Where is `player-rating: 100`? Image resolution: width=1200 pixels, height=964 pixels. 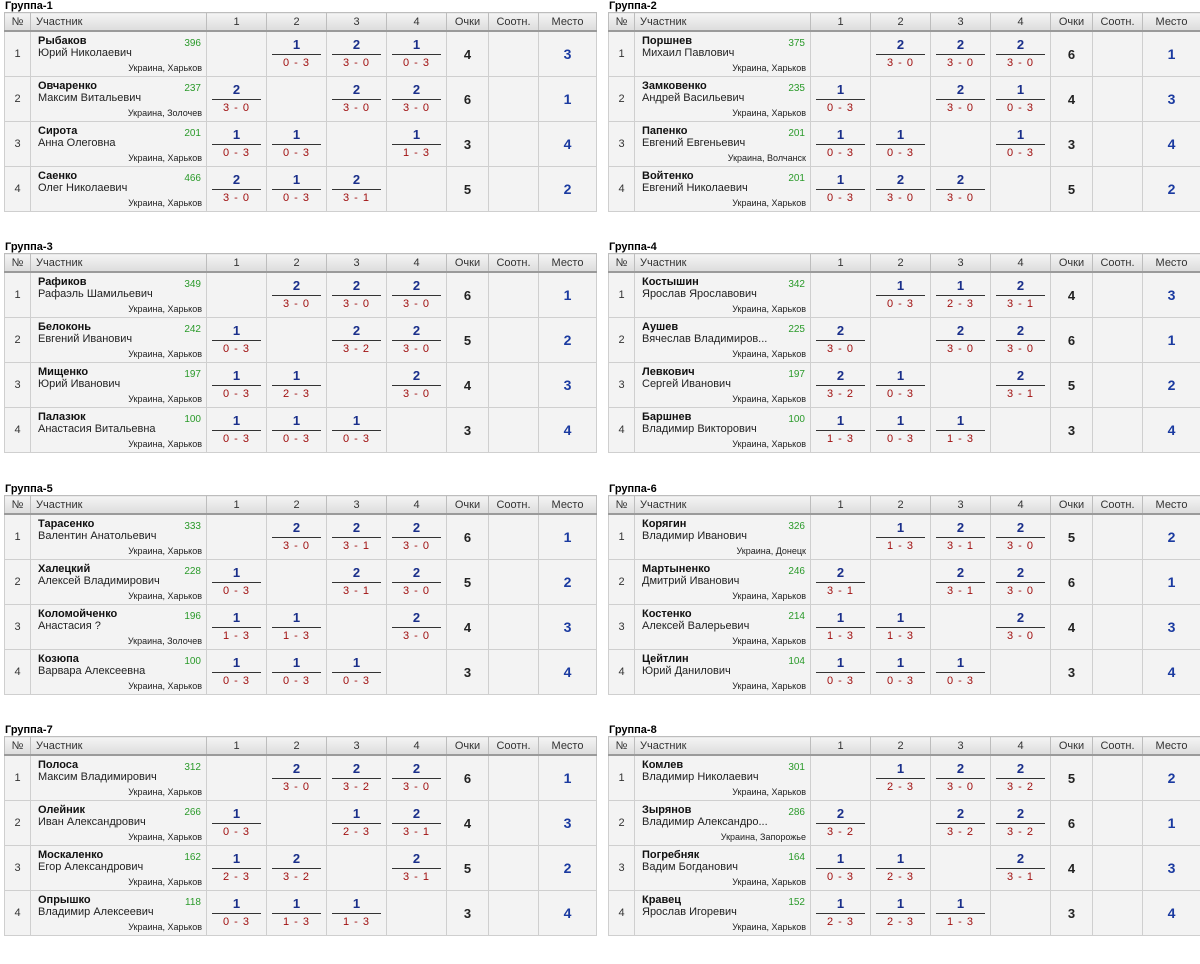
player-rating: 100 is located at coordinates (192, 419).